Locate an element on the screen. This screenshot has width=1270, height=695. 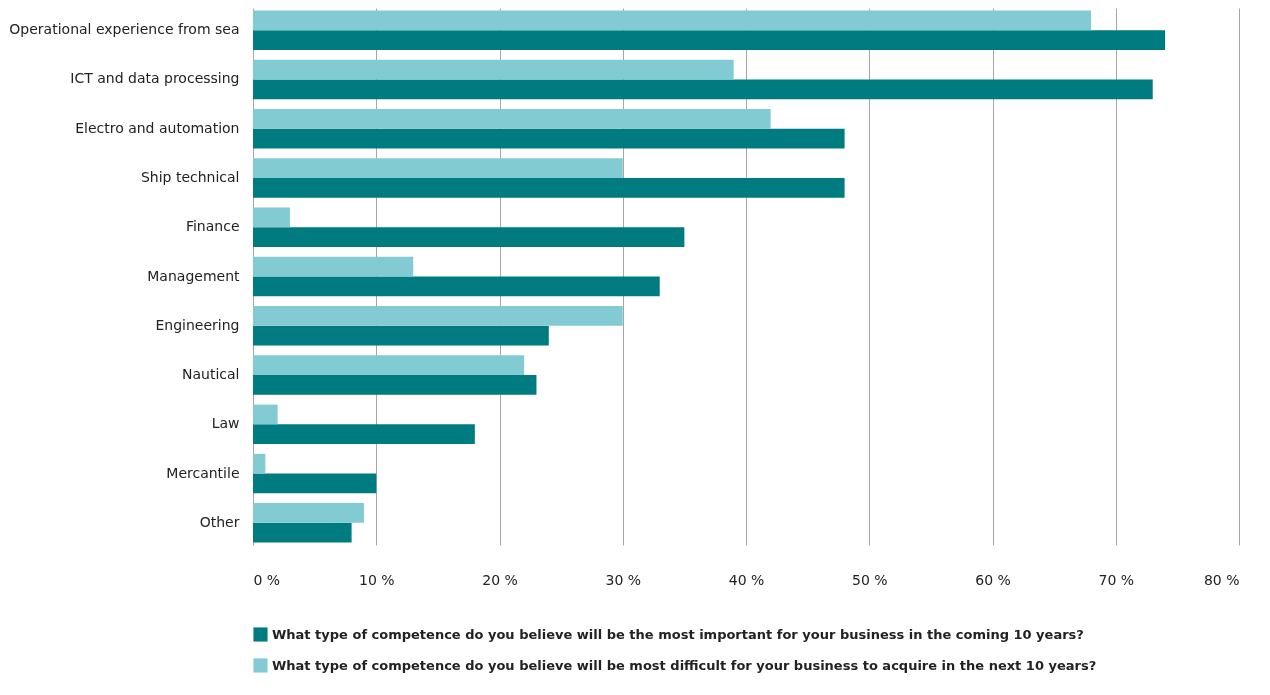
x-tick-label: 50 % is located at coordinates (869, 579).